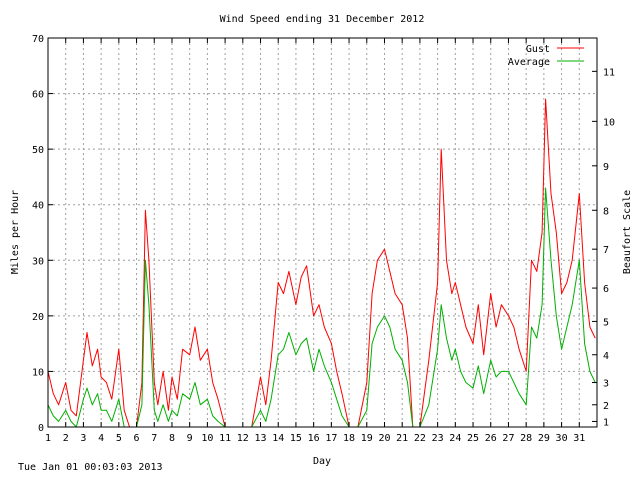 Image resolution: width=640 pixels, height=480 pixels. Describe the element at coordinates (243, 438) in the screenshot. I see `x-tick-label: 12` at that location.